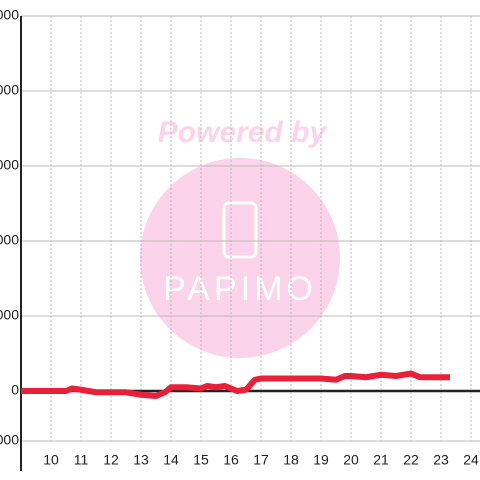  What do you see at coordinates (9, 315) in the screenshot?
I see `y-tick-label: 30,000` at bounding box center [9, 315].